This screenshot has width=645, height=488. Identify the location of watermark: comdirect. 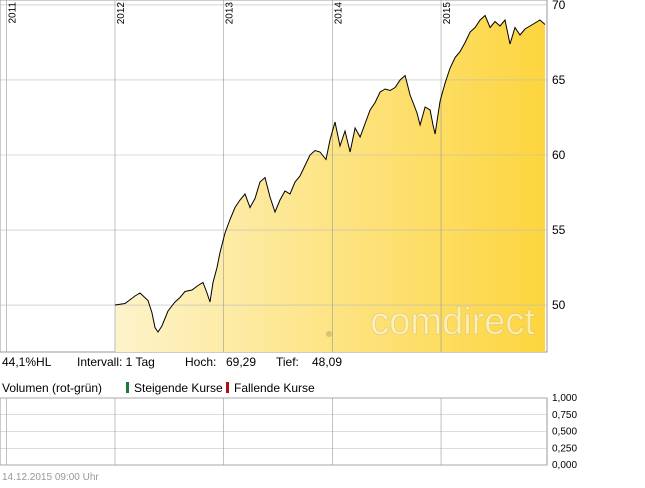
(452, 322).